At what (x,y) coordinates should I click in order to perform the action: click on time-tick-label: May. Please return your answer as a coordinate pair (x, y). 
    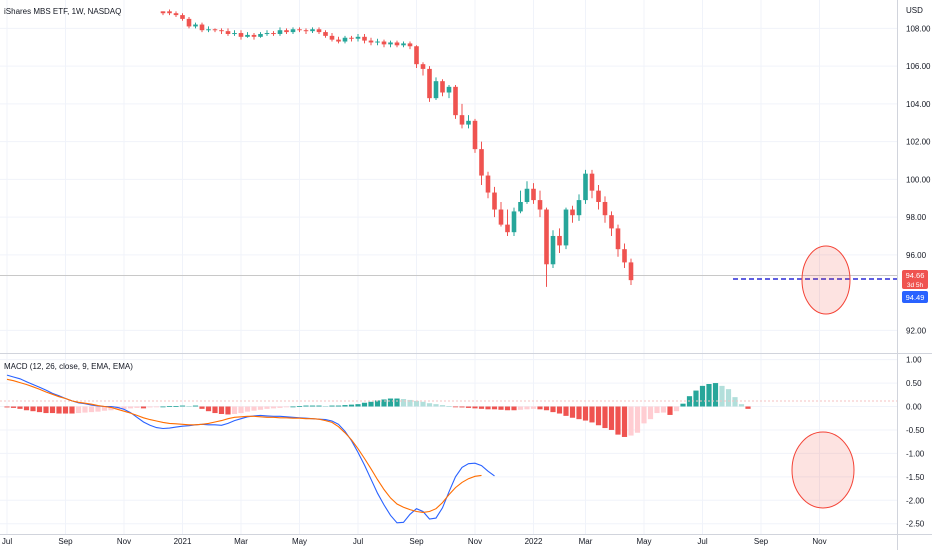
    Looking at the image, I should click on (299, 541).